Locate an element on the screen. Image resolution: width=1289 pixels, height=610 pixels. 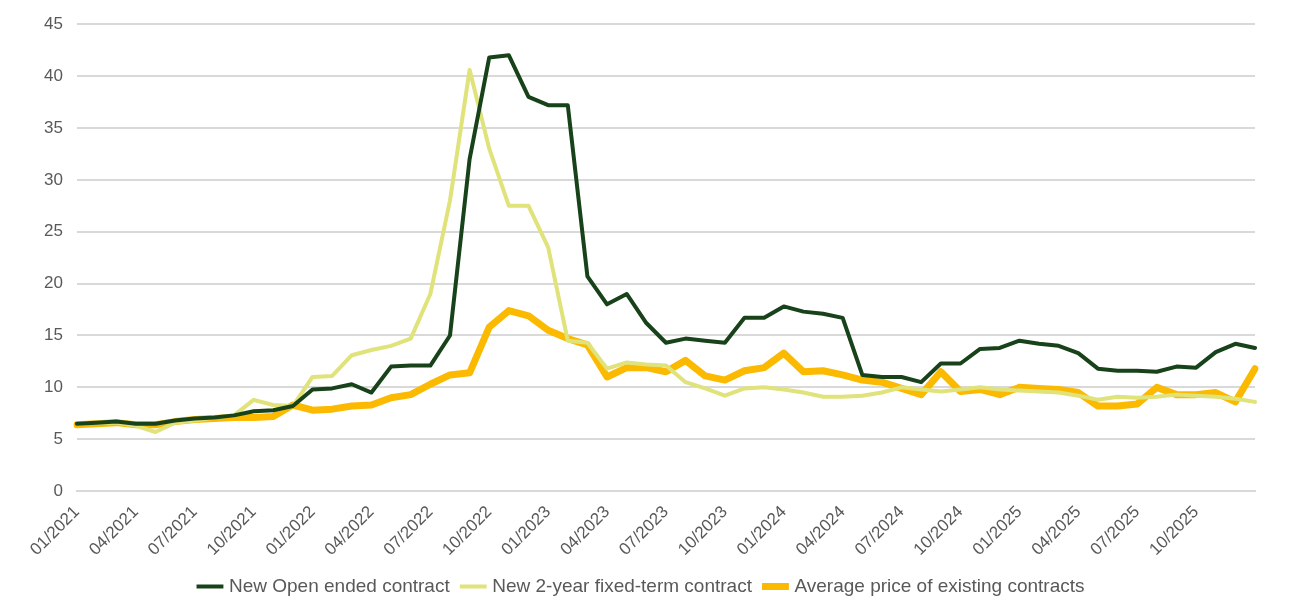
legend-label: New Open ended contract is located at coordinates (339, 585).